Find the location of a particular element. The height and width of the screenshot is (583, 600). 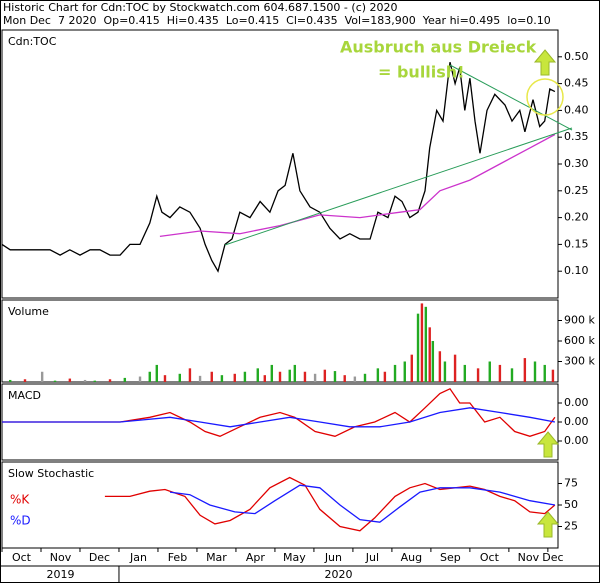

x-tick-label: Mar is located at coordinates (216, 557).